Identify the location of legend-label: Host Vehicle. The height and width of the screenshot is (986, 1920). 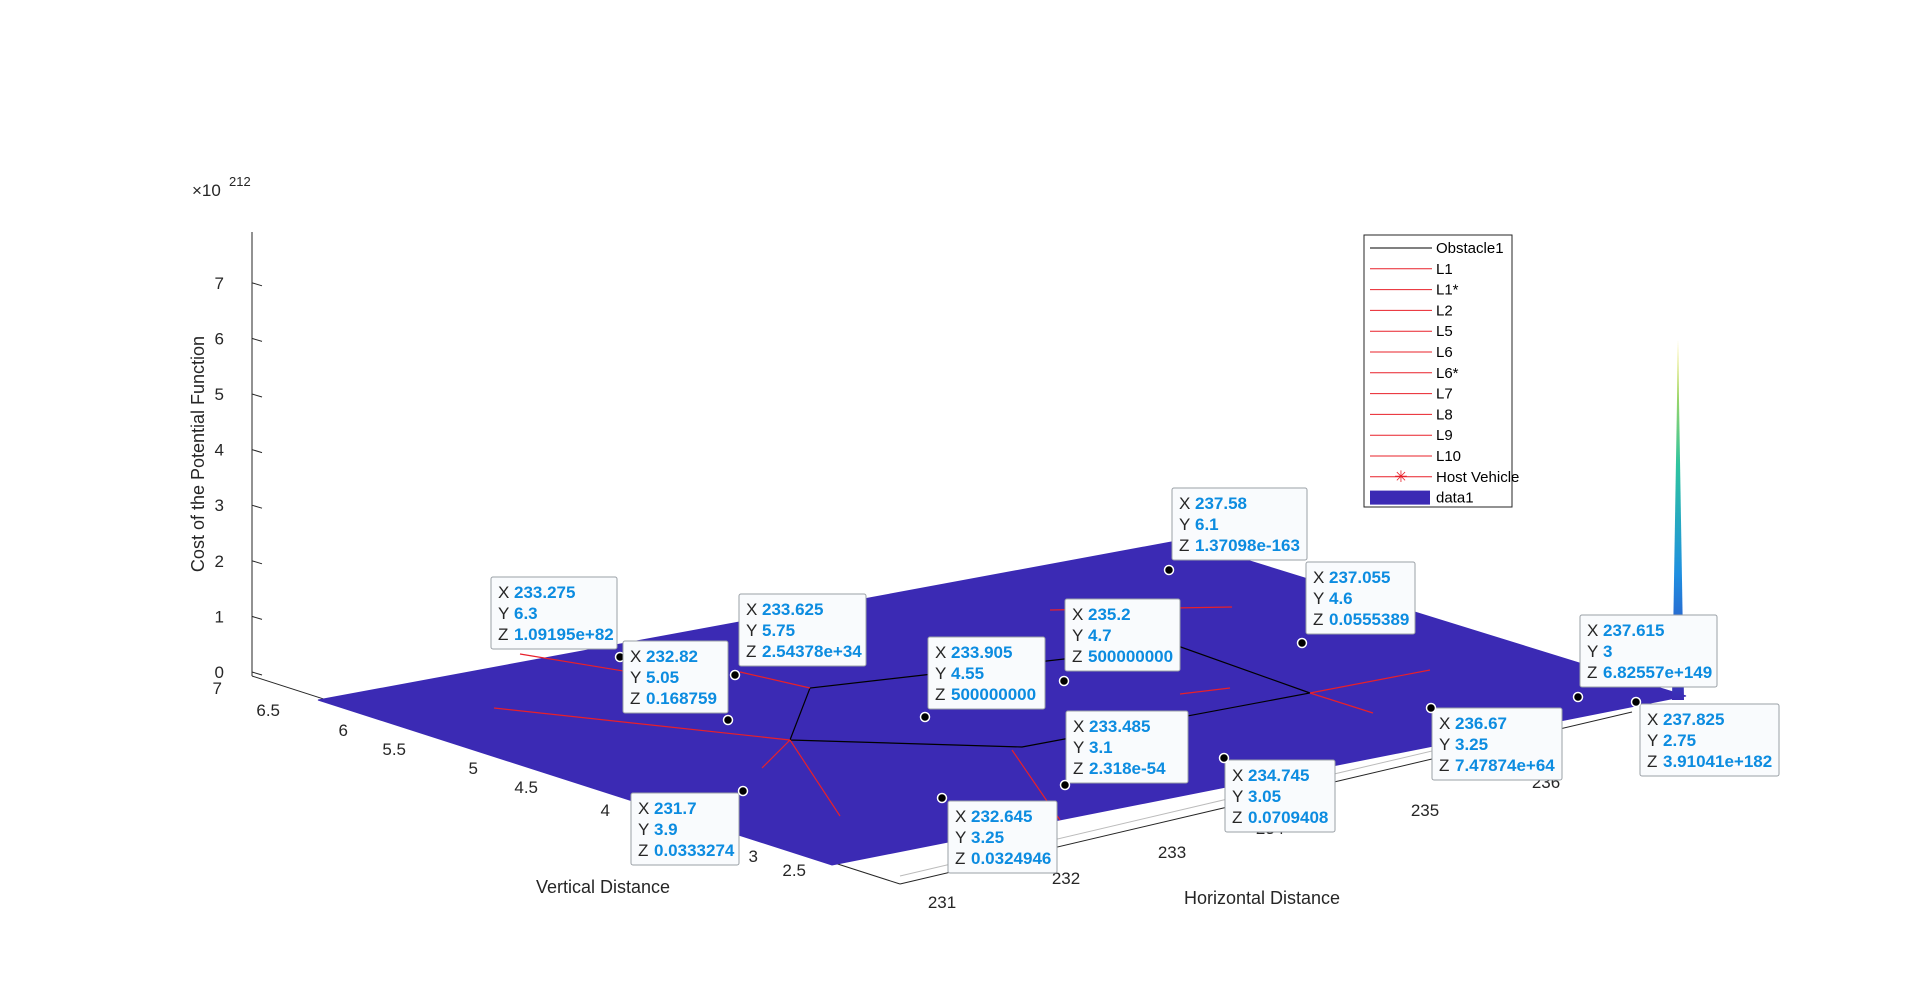
(1477, 477).